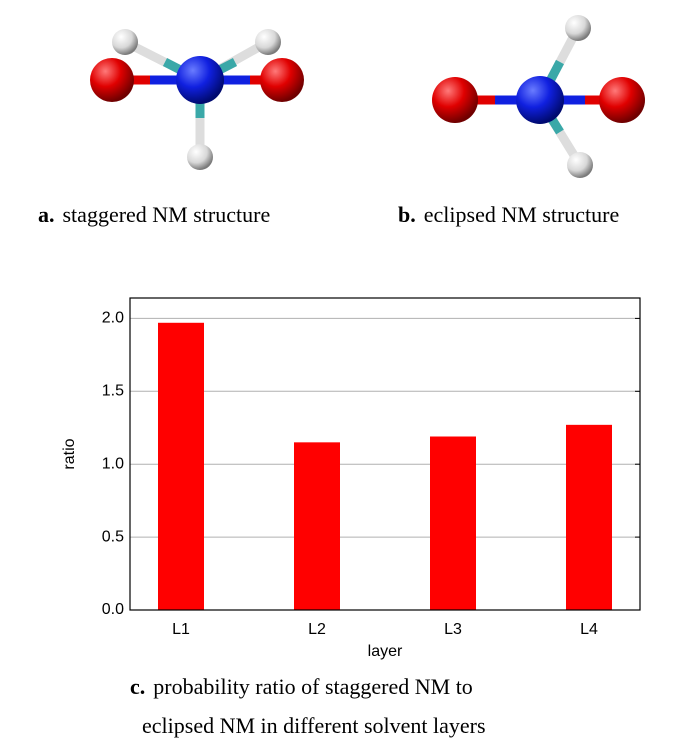 This screenshot has width=700, height=754. What do you see at coordinates (197, 99) in the screenshot?
I see `molecule-a` at bounding box center [197, 99].